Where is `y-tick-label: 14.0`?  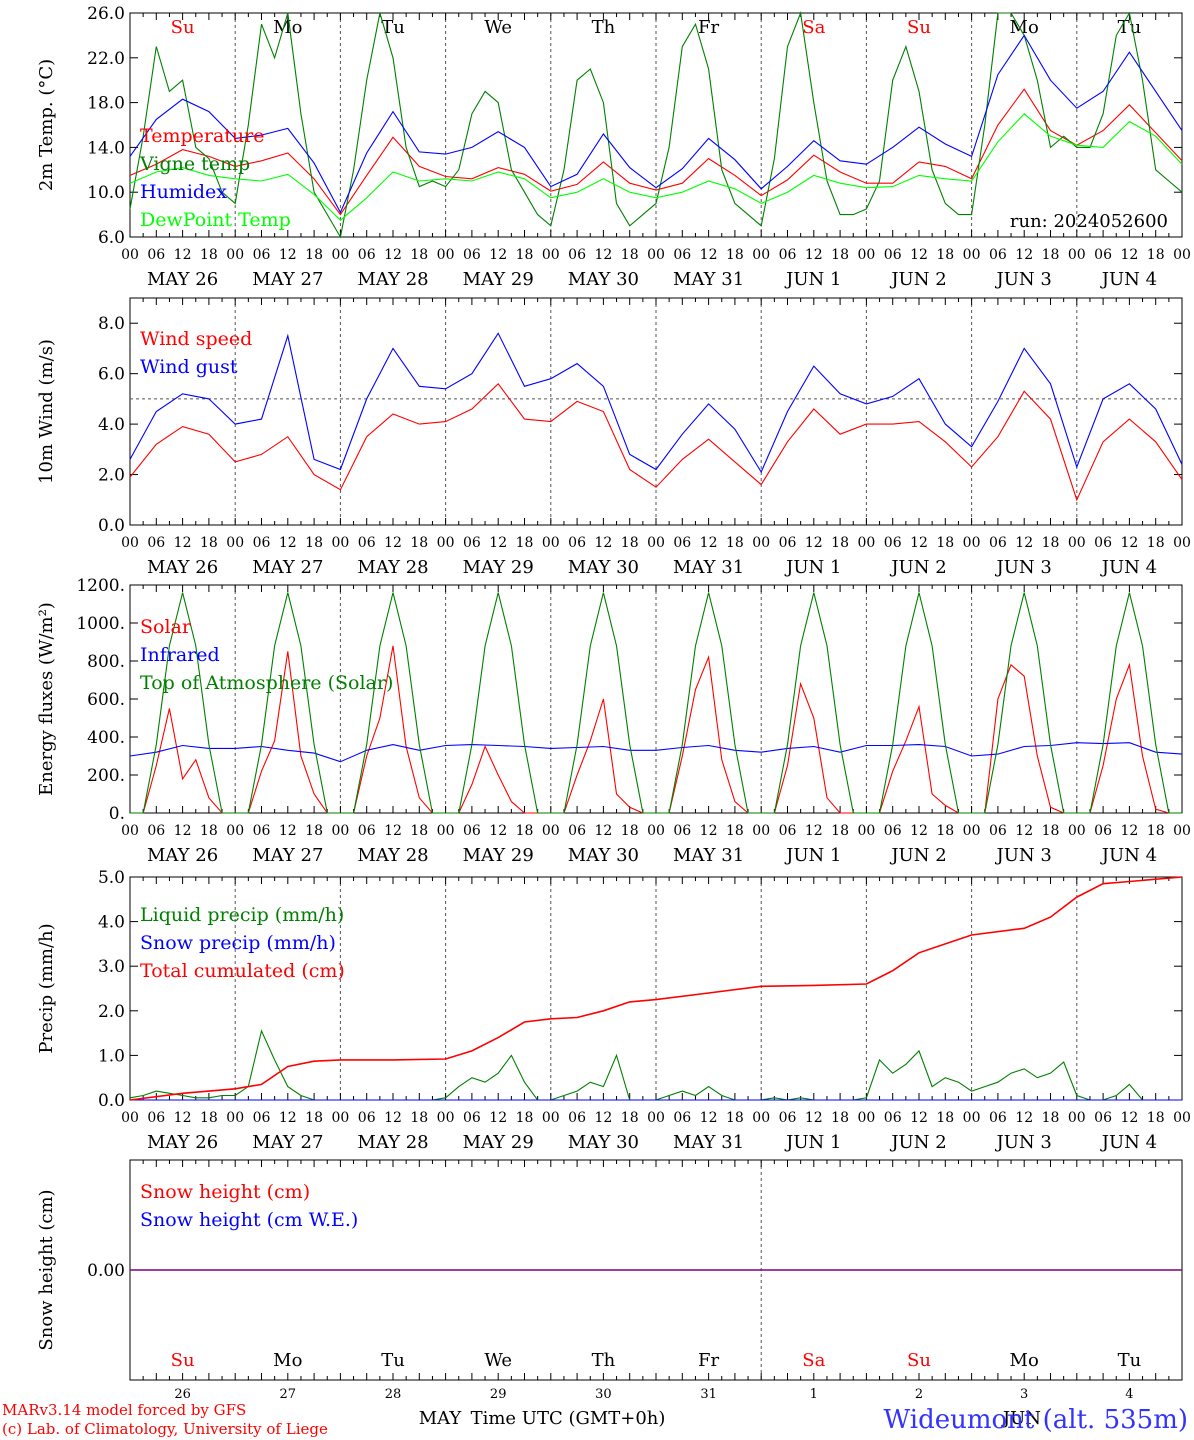
y-tick-label: 14.0 is located at coordinates (106, 148).